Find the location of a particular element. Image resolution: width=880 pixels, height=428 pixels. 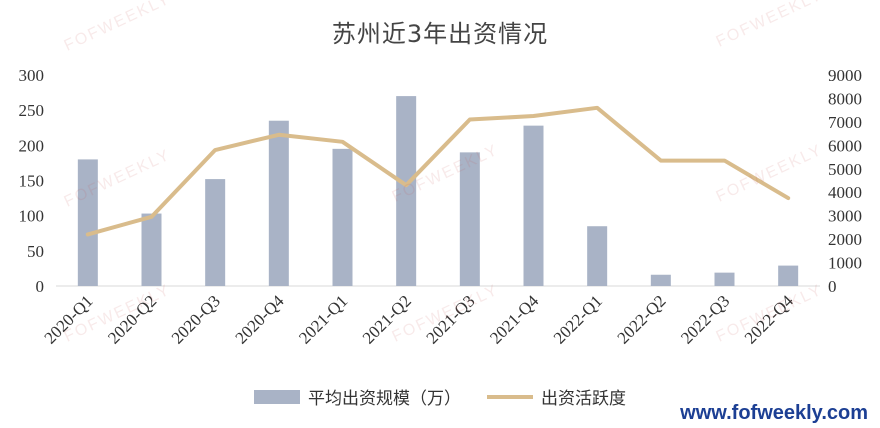

legend-item-bar: 平均出资规模（万） is located at coordinates (357, 396).